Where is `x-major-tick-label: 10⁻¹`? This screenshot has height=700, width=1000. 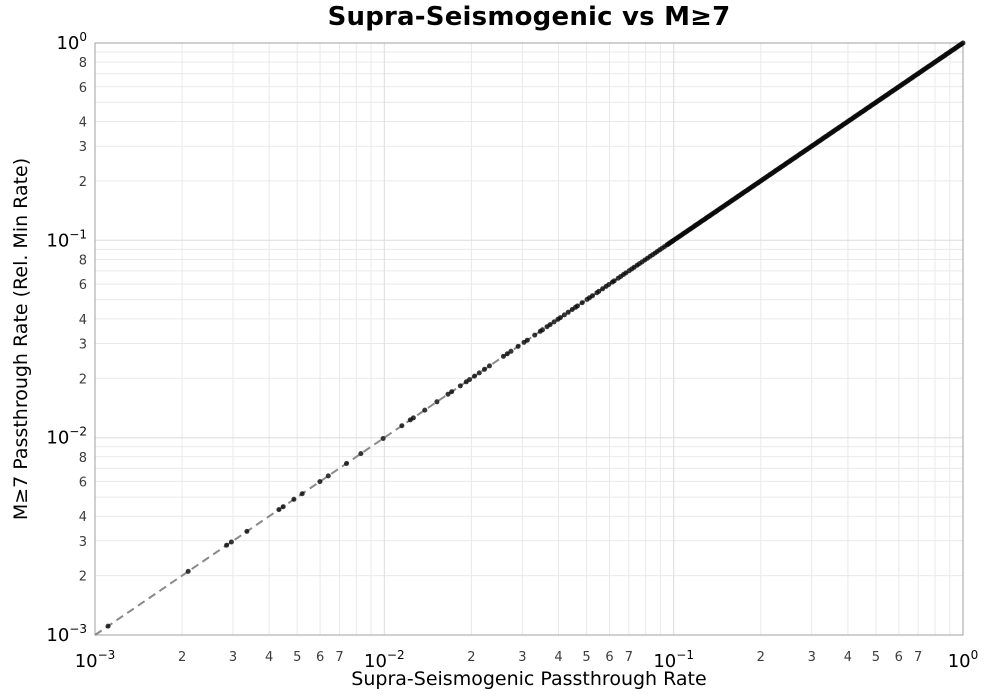
x-major-tick-label: 10⁻¹ is located at coordinates (673, 660).